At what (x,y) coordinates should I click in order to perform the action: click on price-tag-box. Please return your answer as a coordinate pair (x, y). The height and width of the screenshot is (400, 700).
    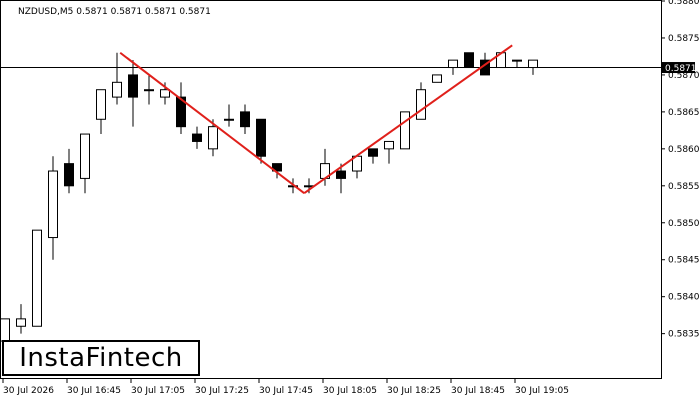
    Looking at the image, I should click on (678, 68).